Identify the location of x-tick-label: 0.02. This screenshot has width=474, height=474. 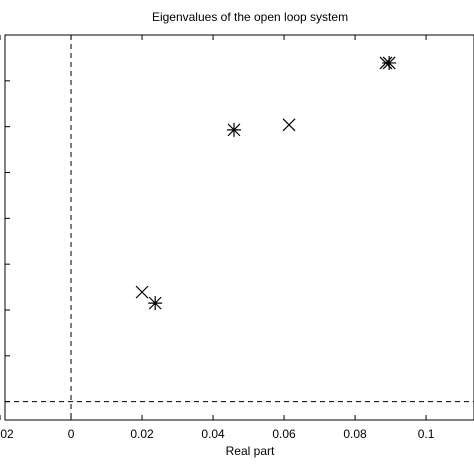
(142, 434).